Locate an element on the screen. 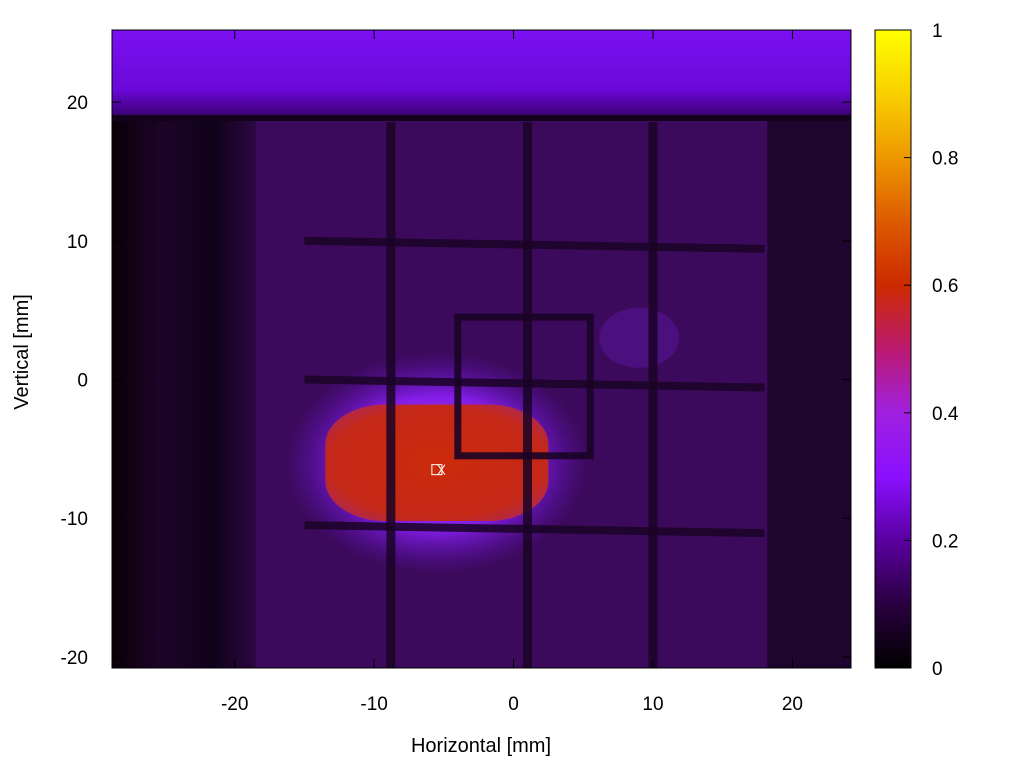  colorbar-tick-label: 0.6 is located at coordinates (945, 286).